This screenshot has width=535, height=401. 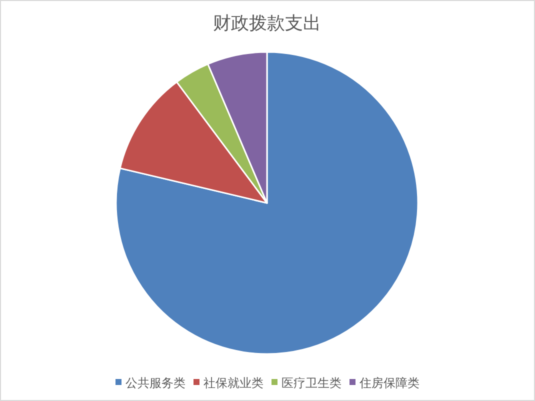 I want to click on legend-label: 公共服务类, so click(x=156, y=383).